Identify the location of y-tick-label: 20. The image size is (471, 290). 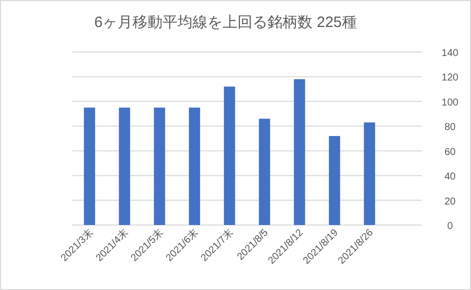
(450, 202).